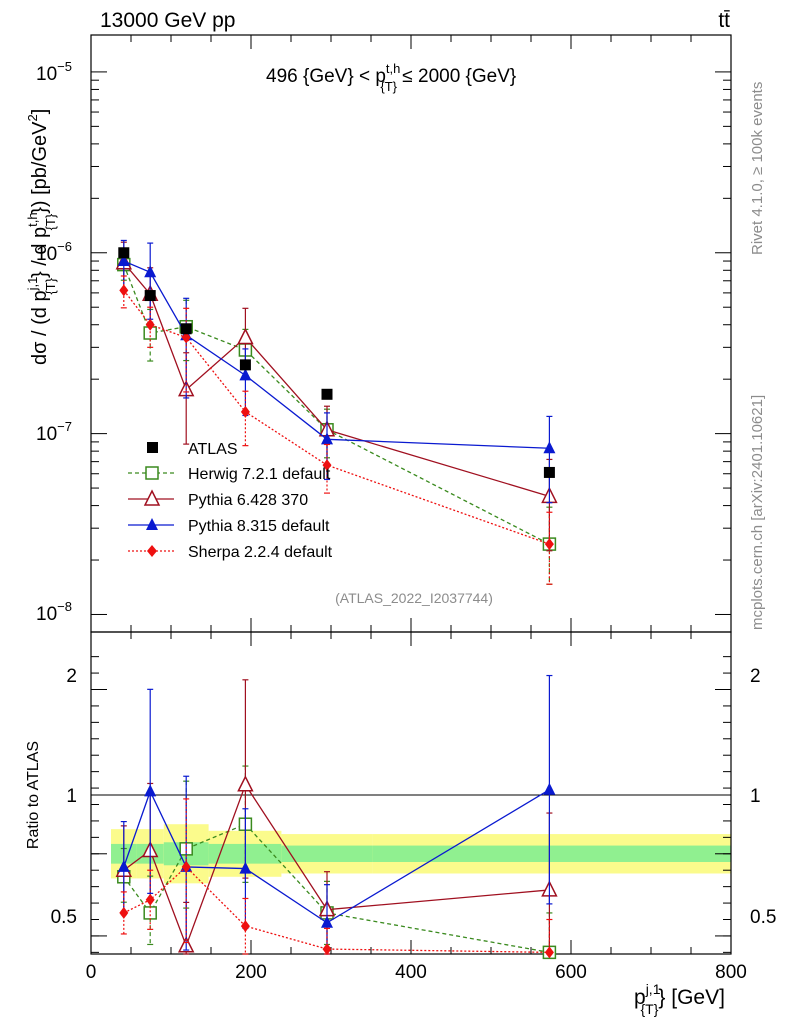 Image resolution: width=786 pixels, height=1024 pixels. Describe the element at coordinates (54, 432) in the screenshot. I see `y-tick-label-1e-7: 10⁻⁷` at that location.